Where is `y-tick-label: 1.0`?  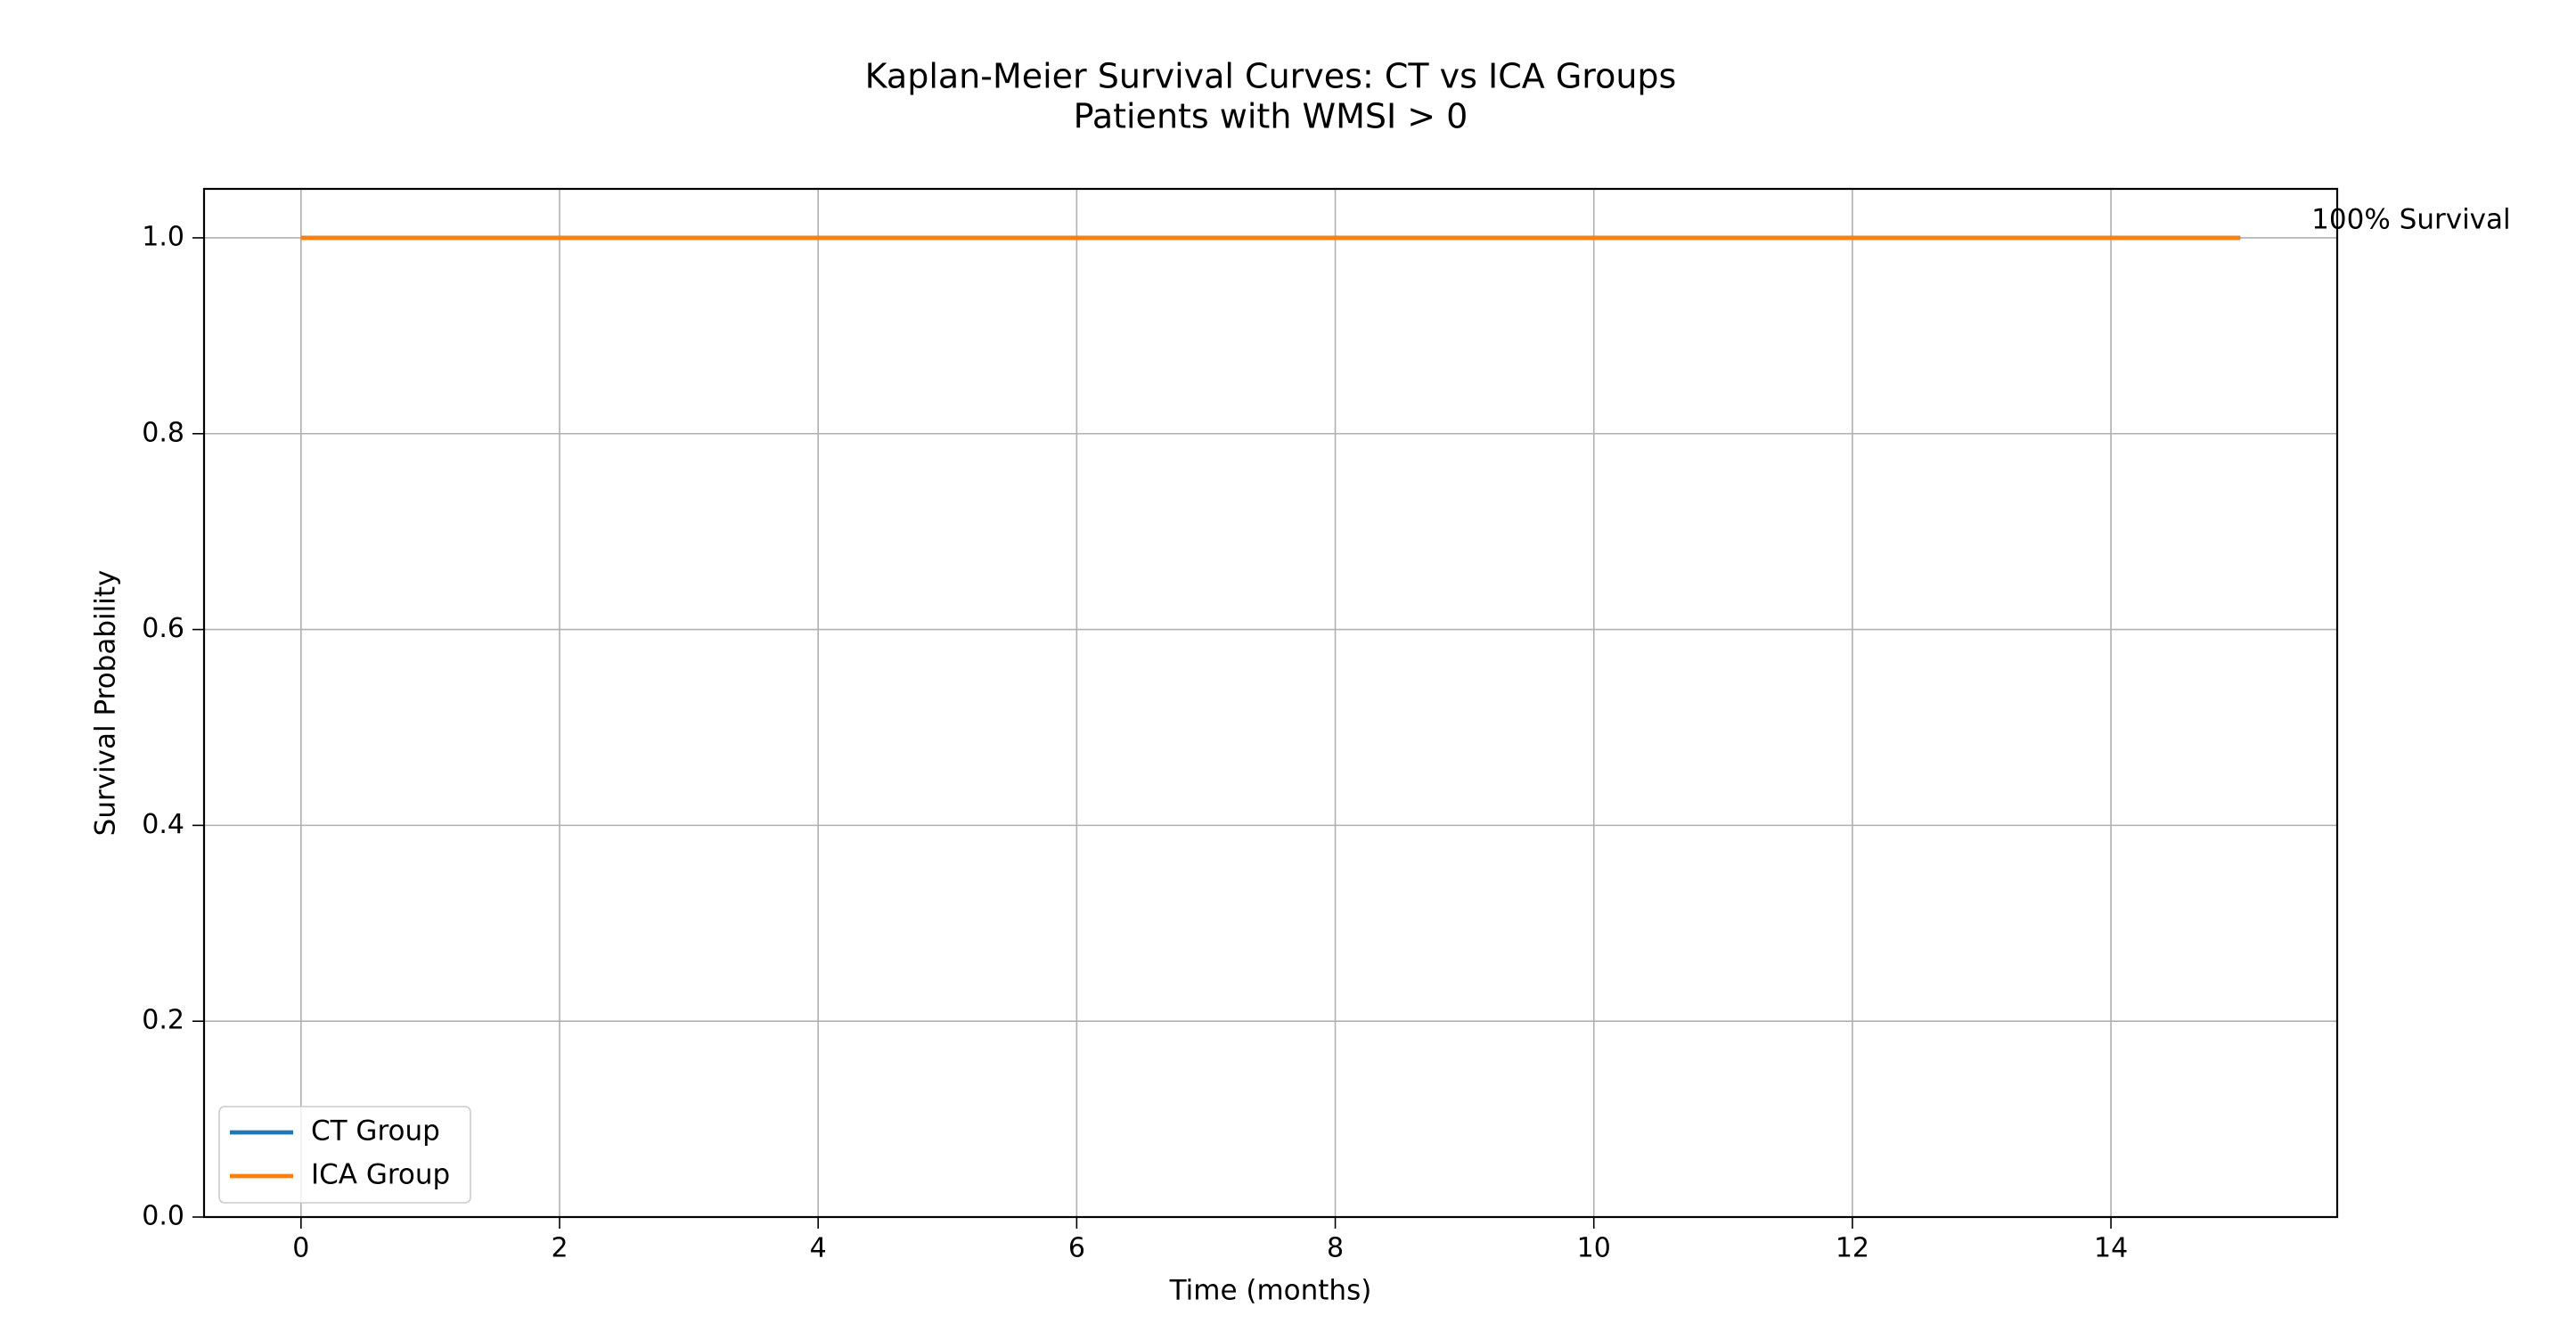
y-tick-label: 1.0 is located at coordinates (163, 236).